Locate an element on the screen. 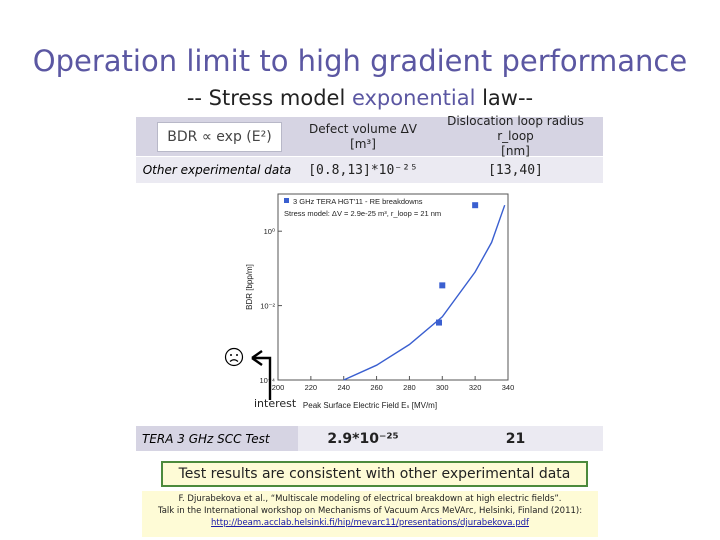  y-tick-label: 10⁰ is located at coordinates (269, 231).